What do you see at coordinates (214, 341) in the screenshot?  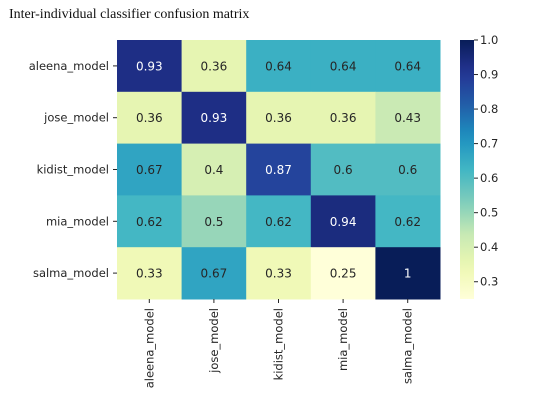 I see `column-label: jose_model` at bounding box center [214, 341].